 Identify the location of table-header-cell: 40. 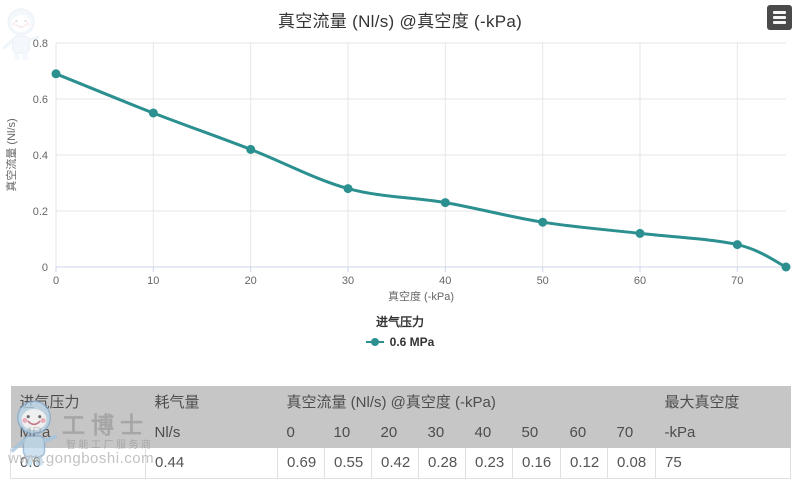
(489, 432).